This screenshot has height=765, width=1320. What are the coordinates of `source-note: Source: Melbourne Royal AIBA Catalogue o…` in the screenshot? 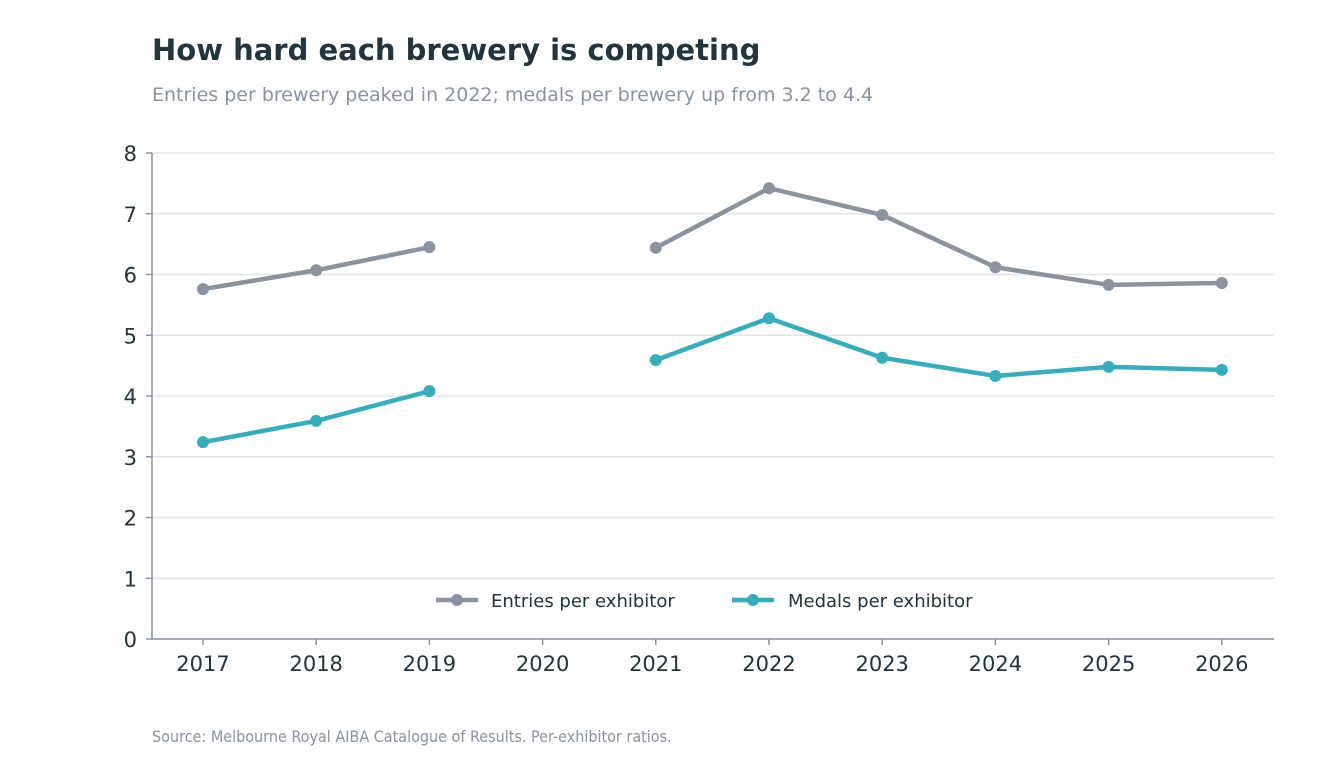 It's located at (412, 736).